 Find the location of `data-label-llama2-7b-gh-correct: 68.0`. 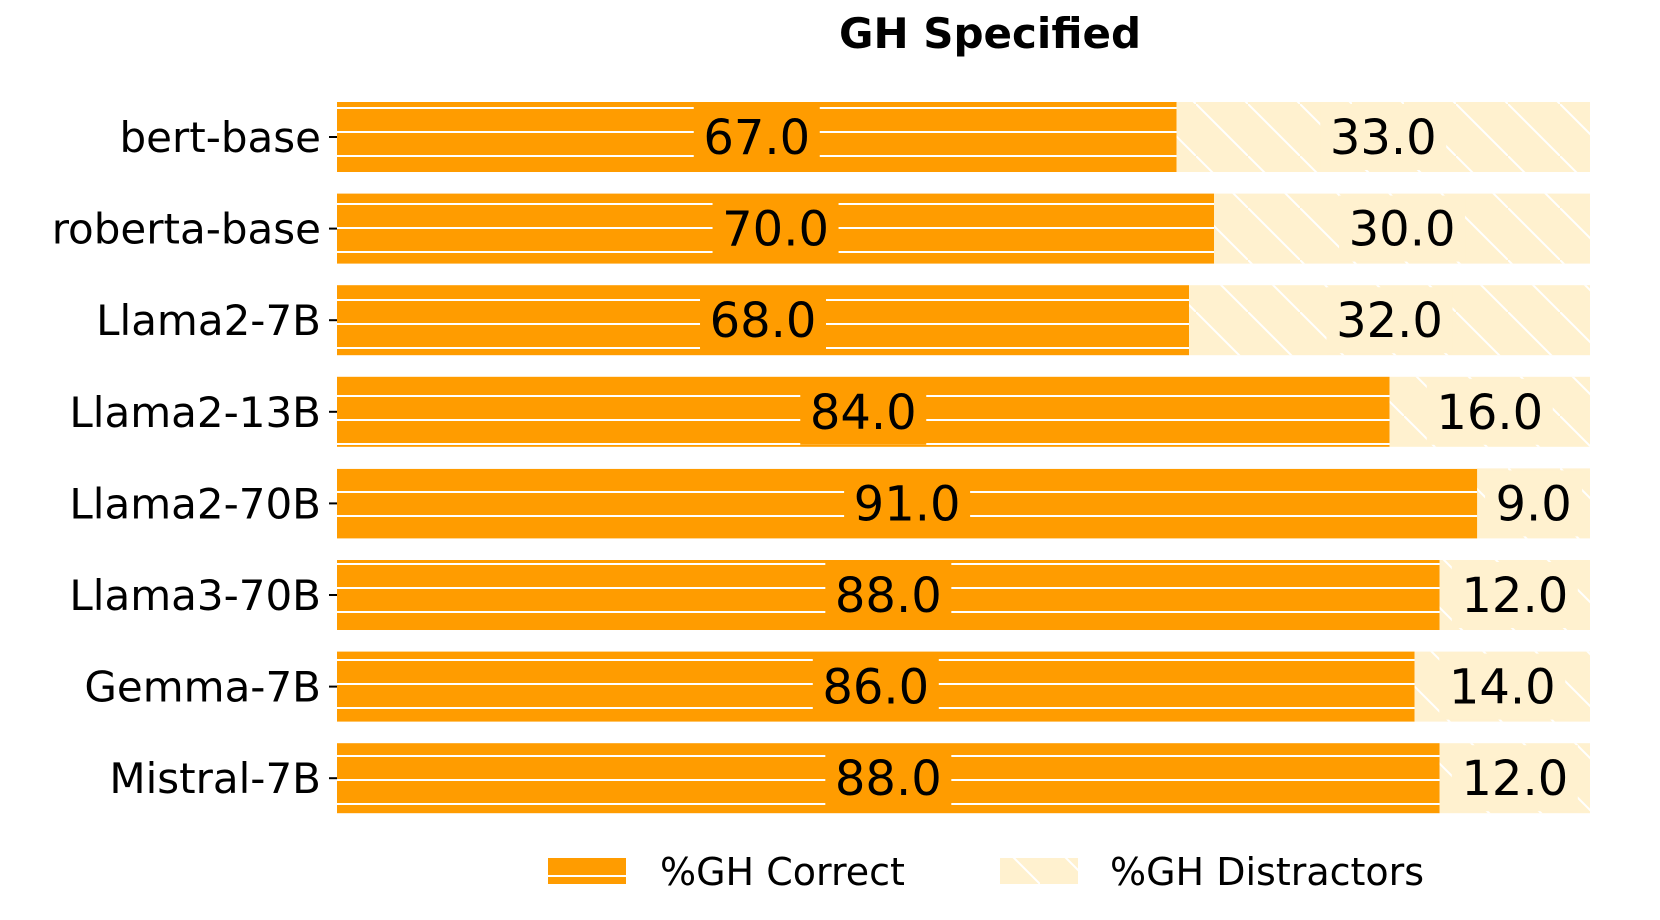

data-label-llama2-7b-gh-correct: 68.0 is located at coordinates (763, 320).